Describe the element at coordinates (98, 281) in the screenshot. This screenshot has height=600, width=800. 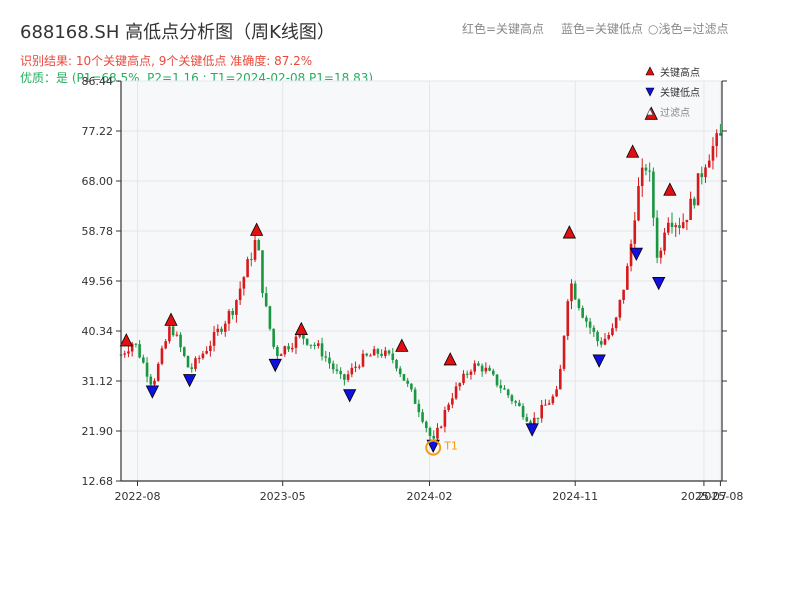
I see `y-tick-label: 49.56` at that location.